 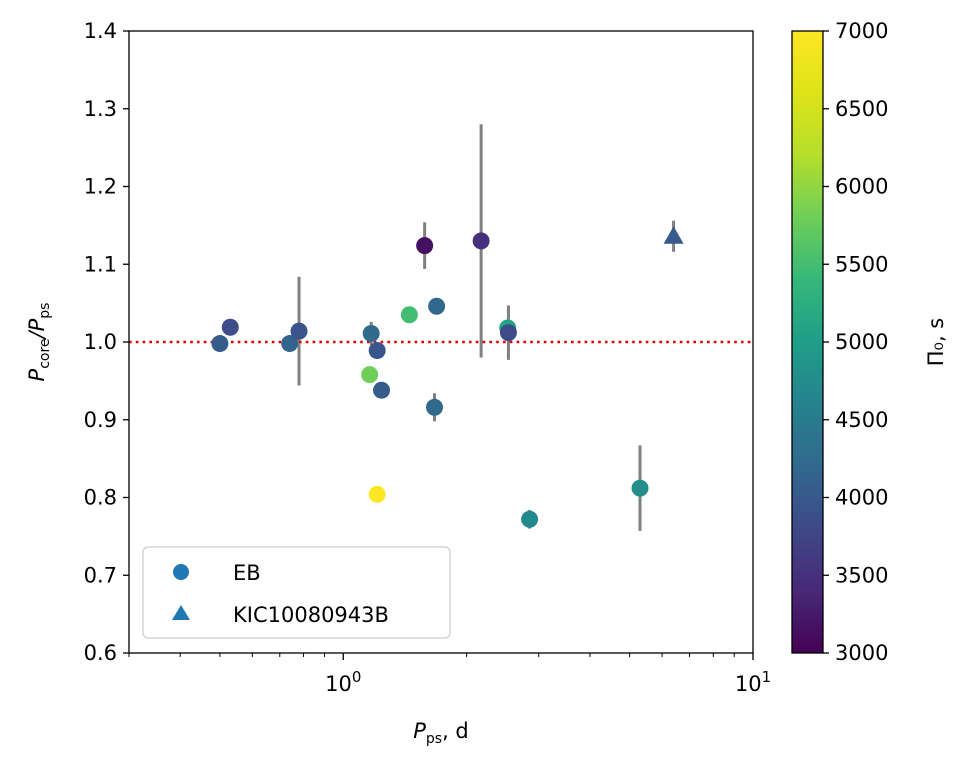 What do you see at coordinates (753, 682) in the screenshot?
I see `x-tick-label: 10¹` at bounding box center [753, 682].